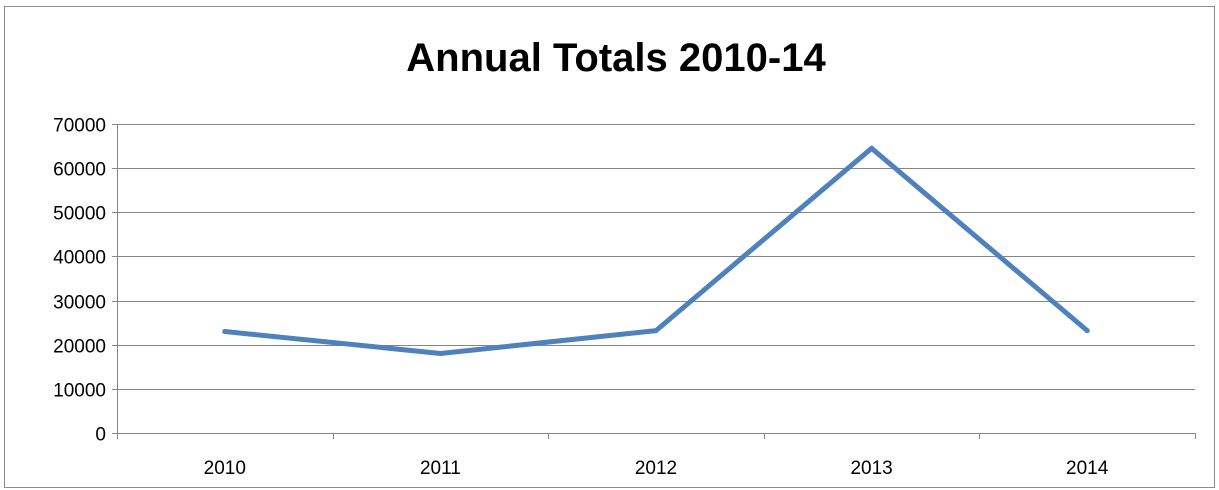  I want to click on y-axis-tick-labels: 0 10000 20000 30000 40000 50000 60000 70000, so click(79, 281).